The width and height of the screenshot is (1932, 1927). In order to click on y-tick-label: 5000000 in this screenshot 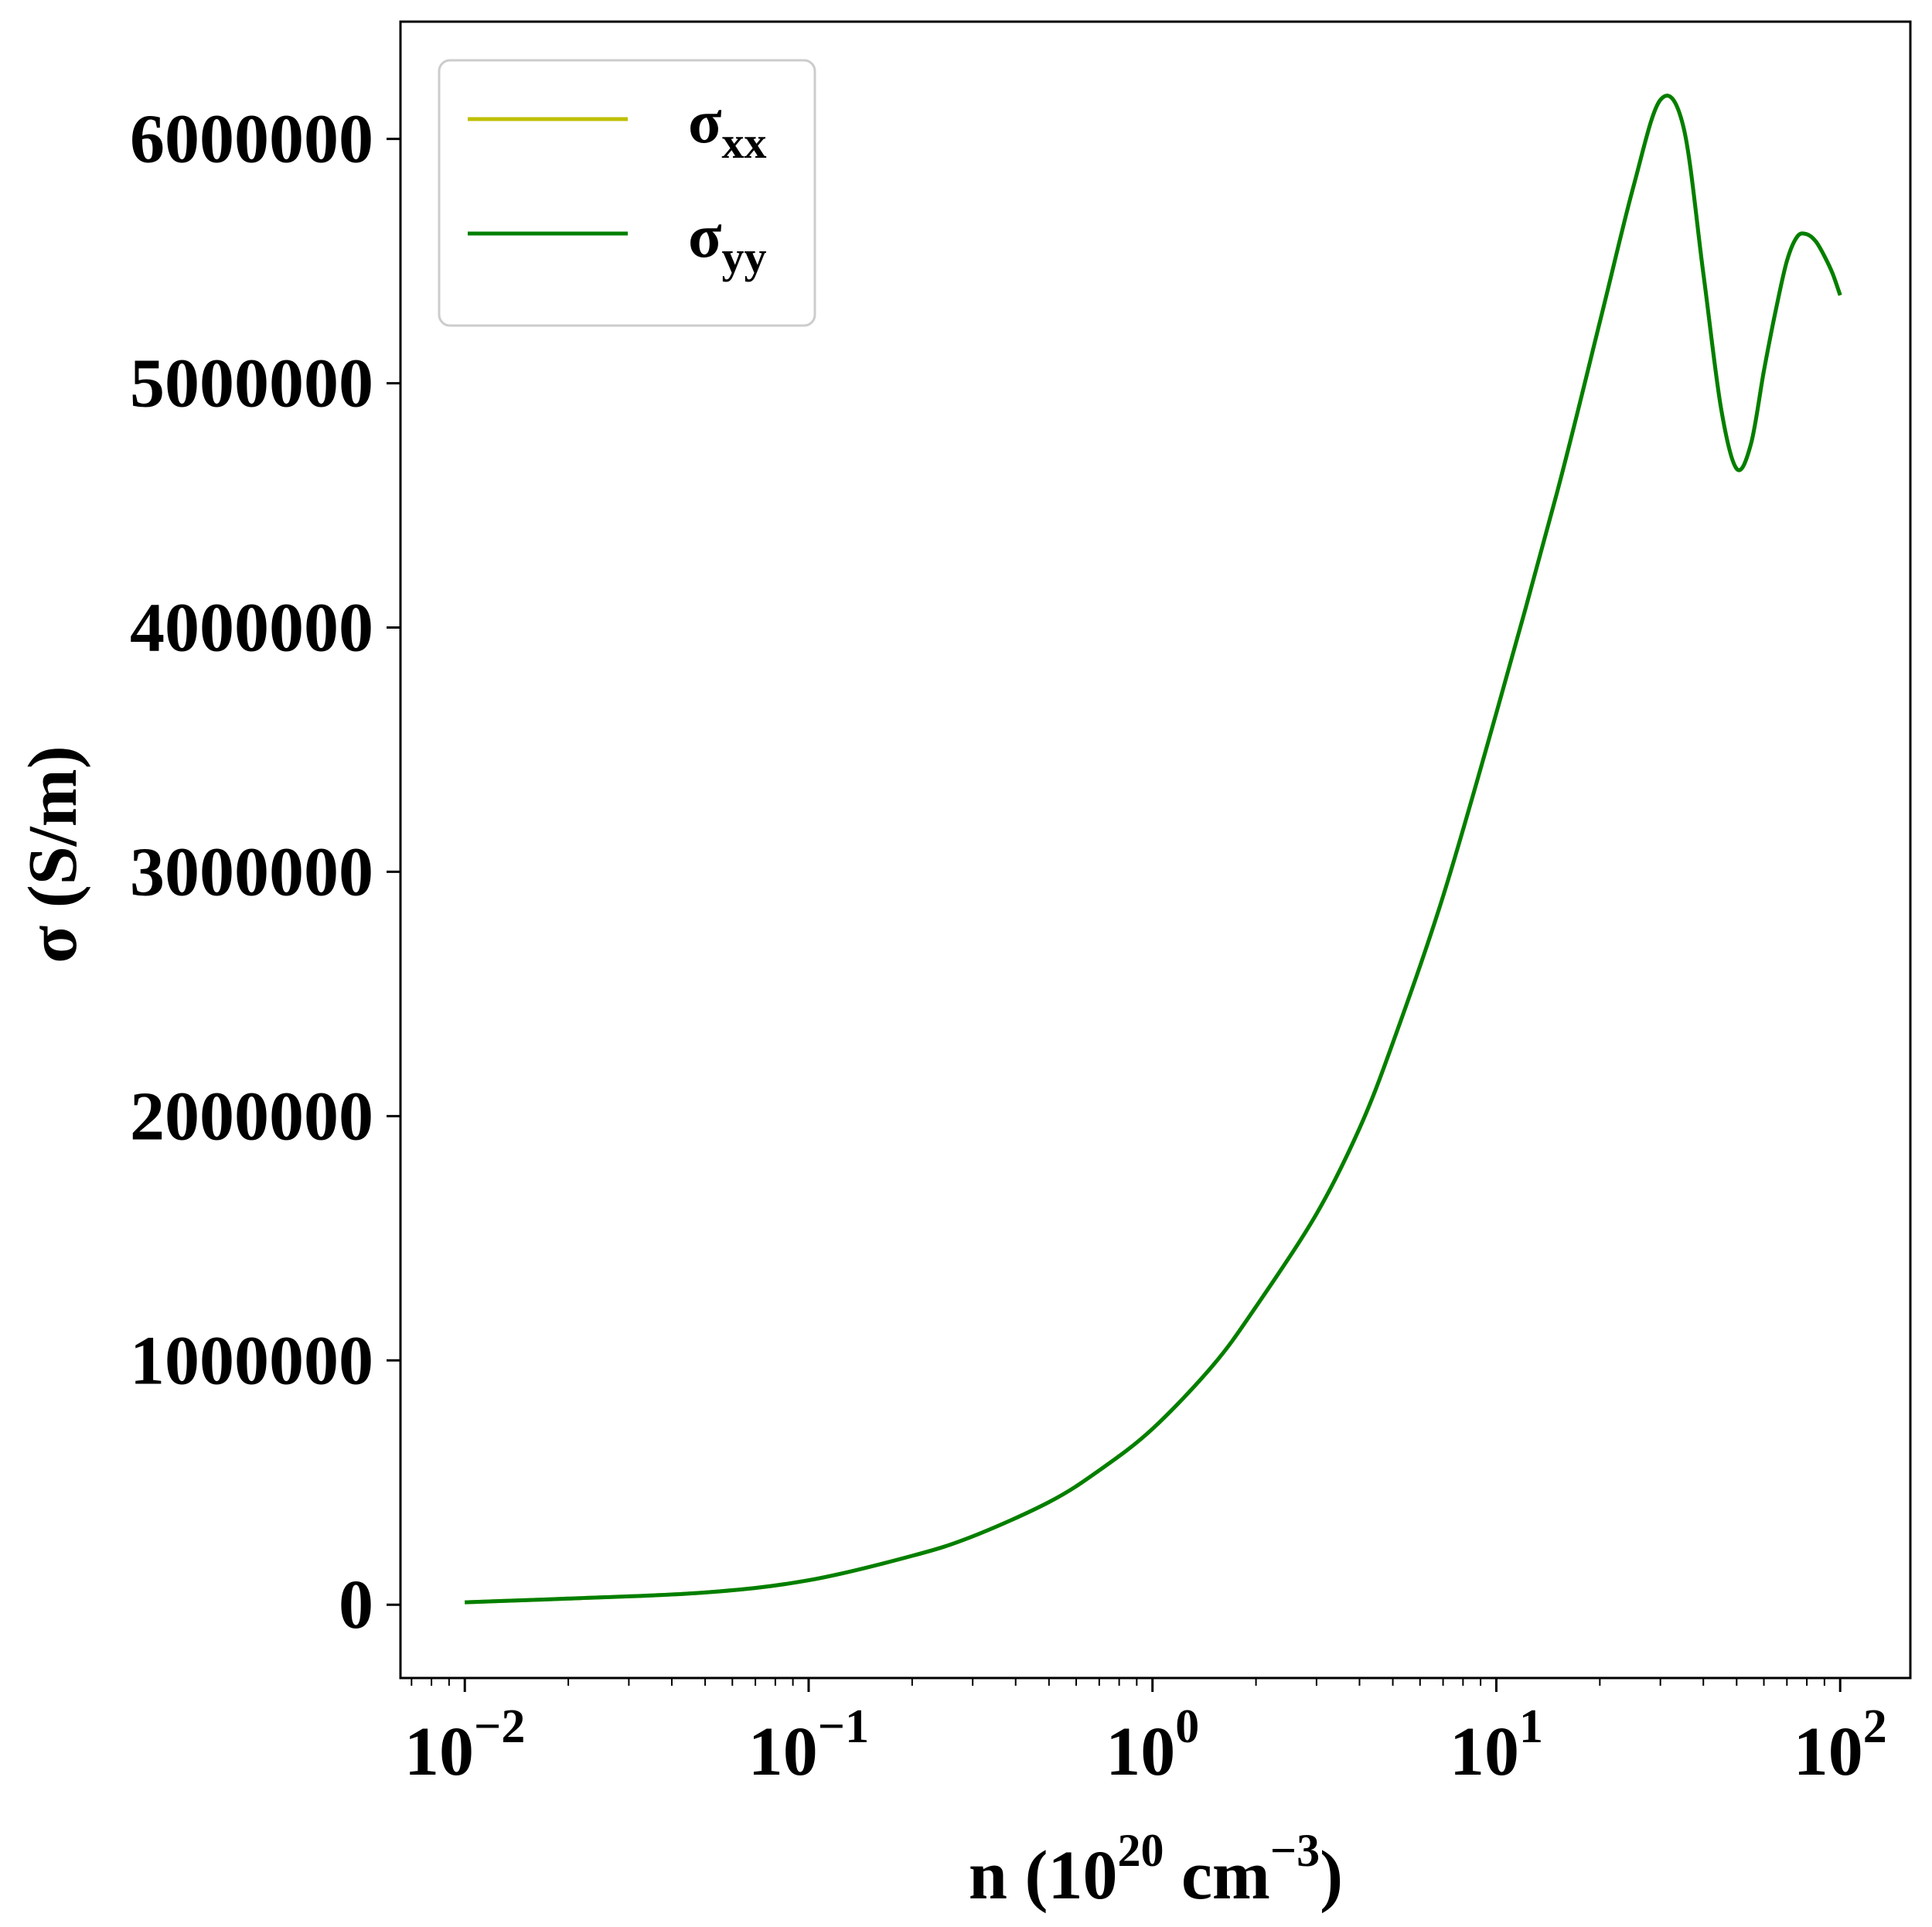, I will do `click(251, 384)`.